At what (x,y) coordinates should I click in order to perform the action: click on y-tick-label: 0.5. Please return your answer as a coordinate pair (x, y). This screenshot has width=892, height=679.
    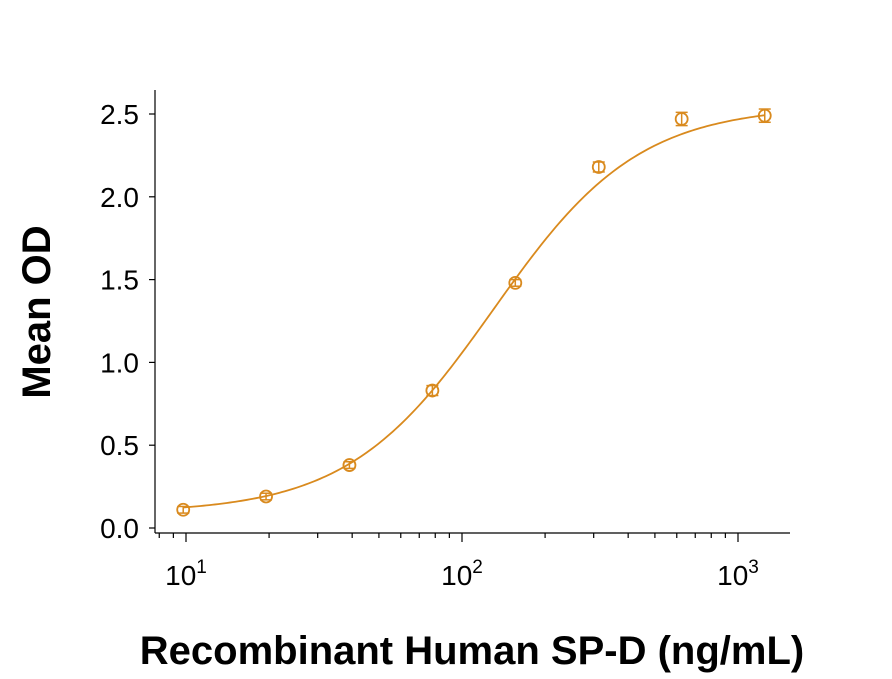
    Looking at the image, I should click on (119, 445).